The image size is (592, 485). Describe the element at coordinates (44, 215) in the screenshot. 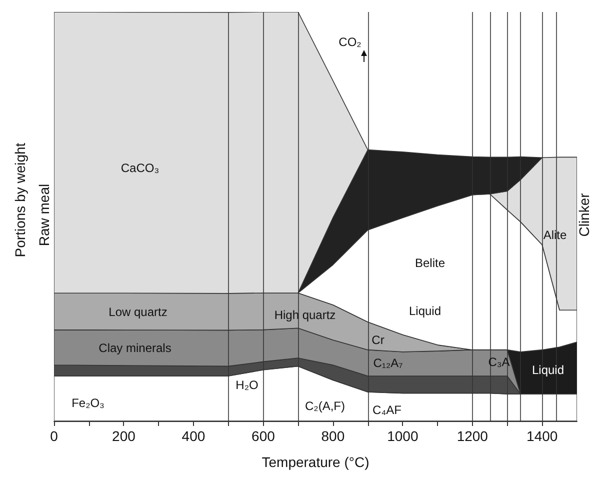

I see `text: Raw meal` at that location.